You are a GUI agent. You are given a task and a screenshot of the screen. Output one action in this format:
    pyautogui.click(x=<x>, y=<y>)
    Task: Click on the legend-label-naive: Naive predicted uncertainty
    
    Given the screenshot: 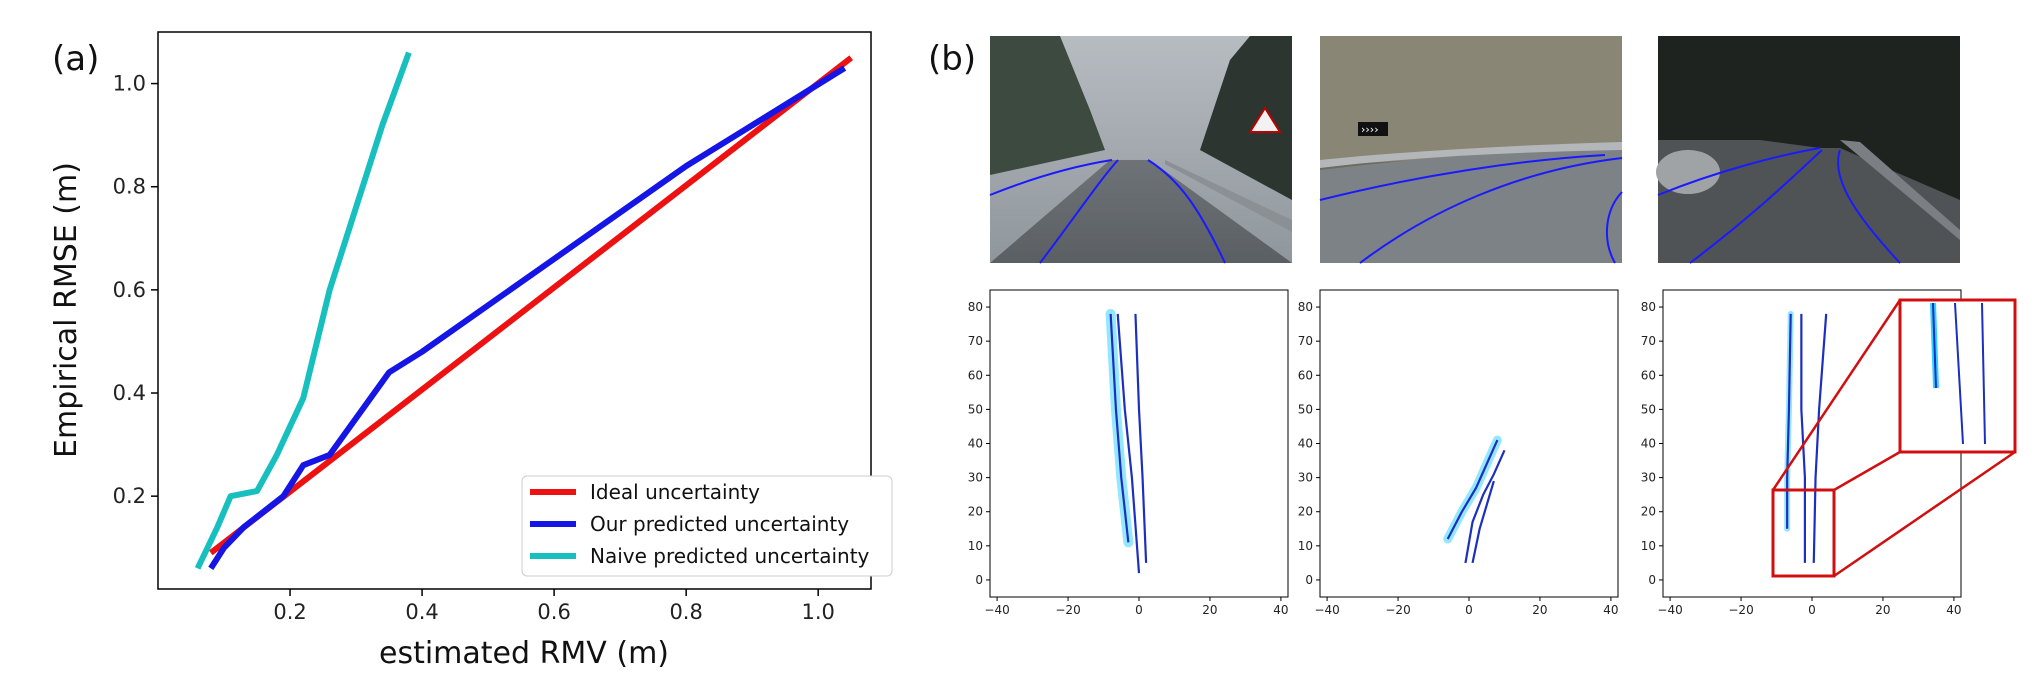 What is the action you would take?
    pyautogui.click(x=730, y=556)
    